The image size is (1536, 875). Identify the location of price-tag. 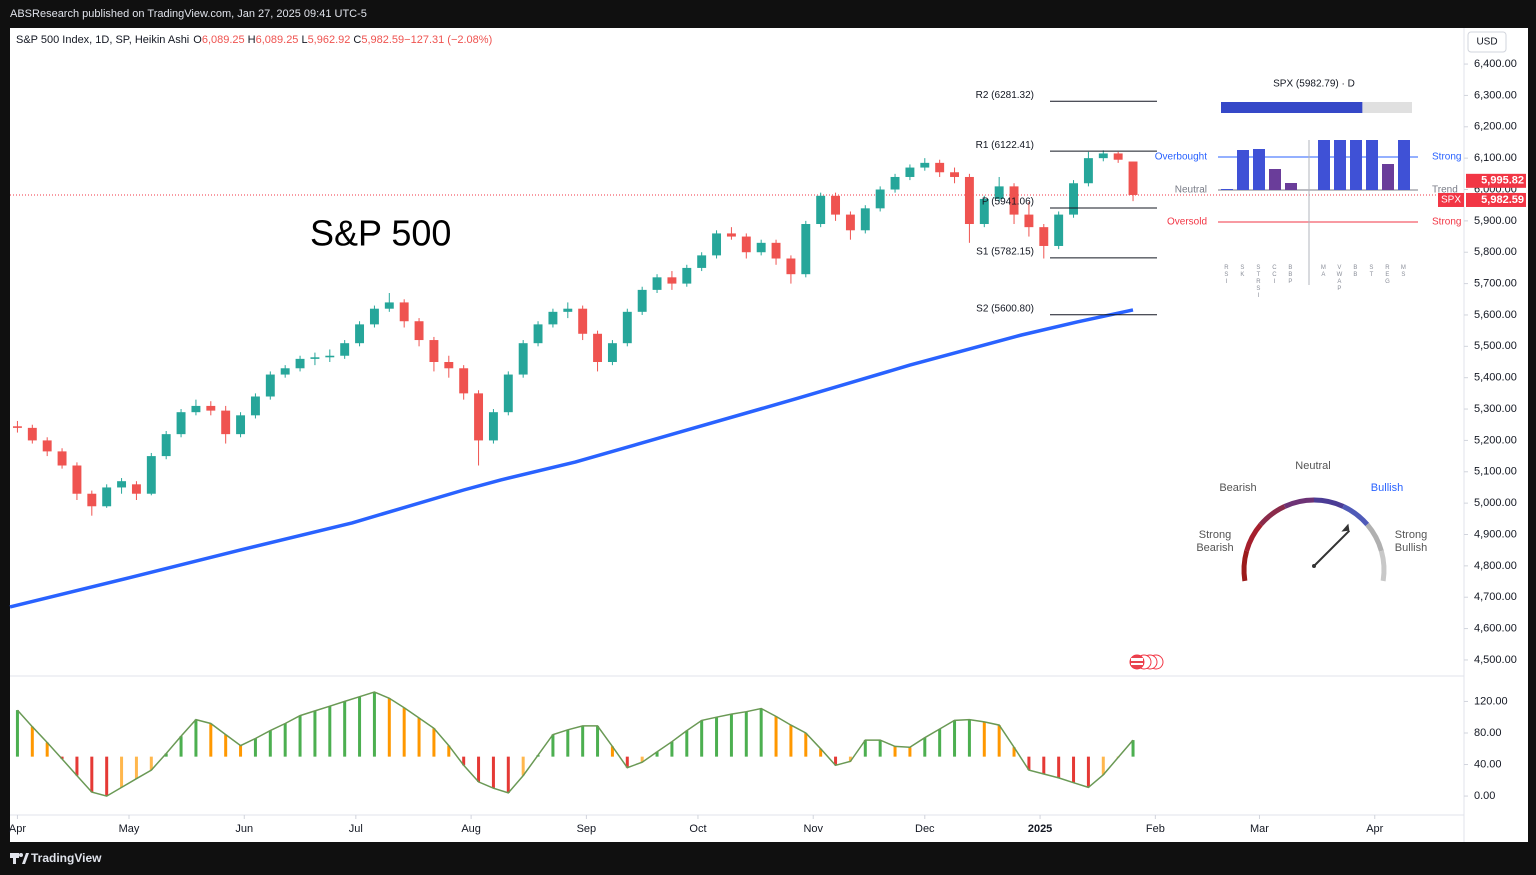
(1496, 180).